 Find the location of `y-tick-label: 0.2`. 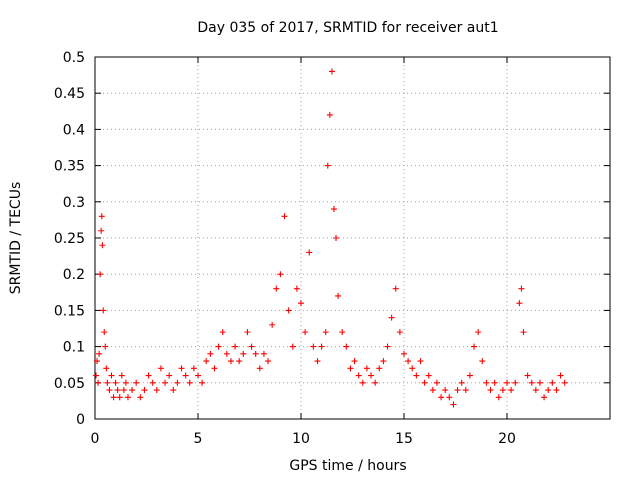

y-tick-label: 0.2 is located at coordinates (74, 275).